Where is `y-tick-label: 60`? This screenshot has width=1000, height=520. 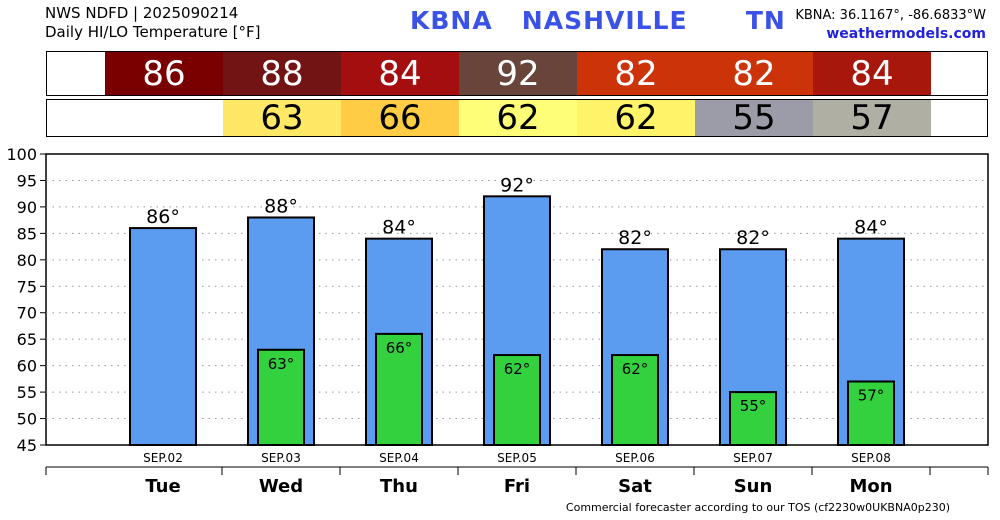
y-tick-label: 60 is located at coordinates (27, 366).